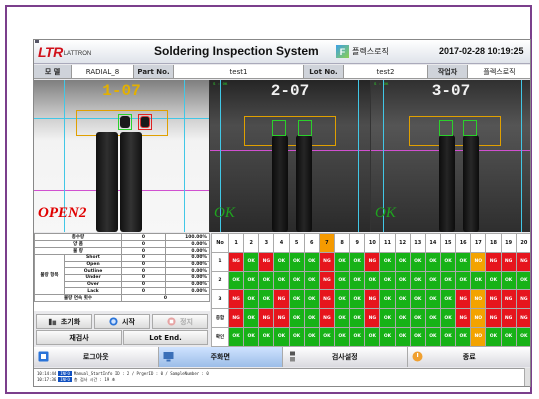 This screenshot has height=399, width=539. Describe the element at coordinates (165, 337) in the screenshot. I see `lot-end-button: Lot End.` at that location.